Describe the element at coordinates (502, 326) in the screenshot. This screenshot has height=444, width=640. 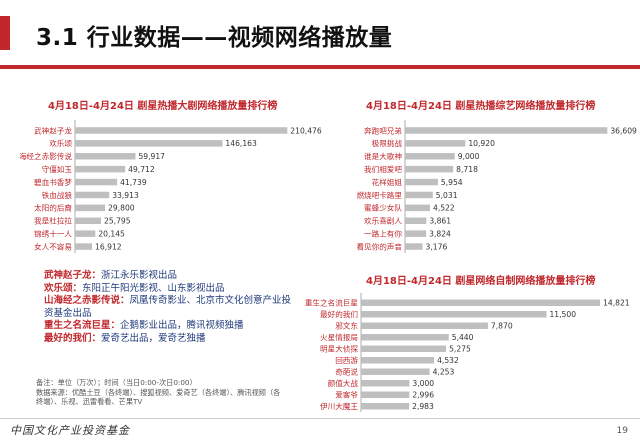
I see `value-label: 7,870` at that location.